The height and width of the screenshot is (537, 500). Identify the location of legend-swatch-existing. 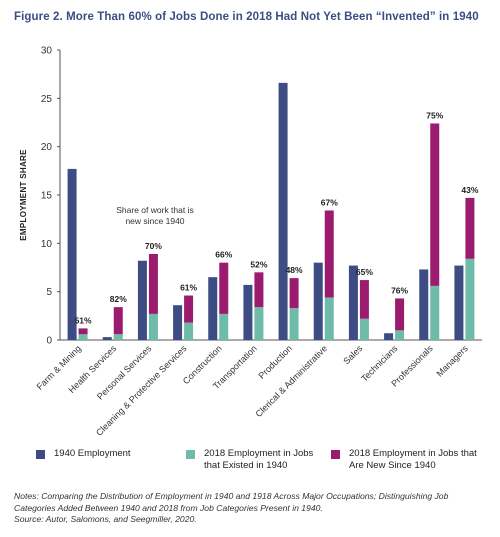
(190, 454).